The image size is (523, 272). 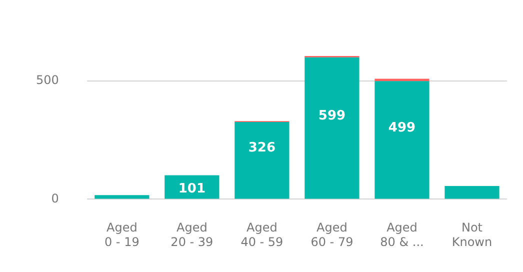 I want to click on x-tick-label: Aged 20 - 39, so click(x=192, y=234).